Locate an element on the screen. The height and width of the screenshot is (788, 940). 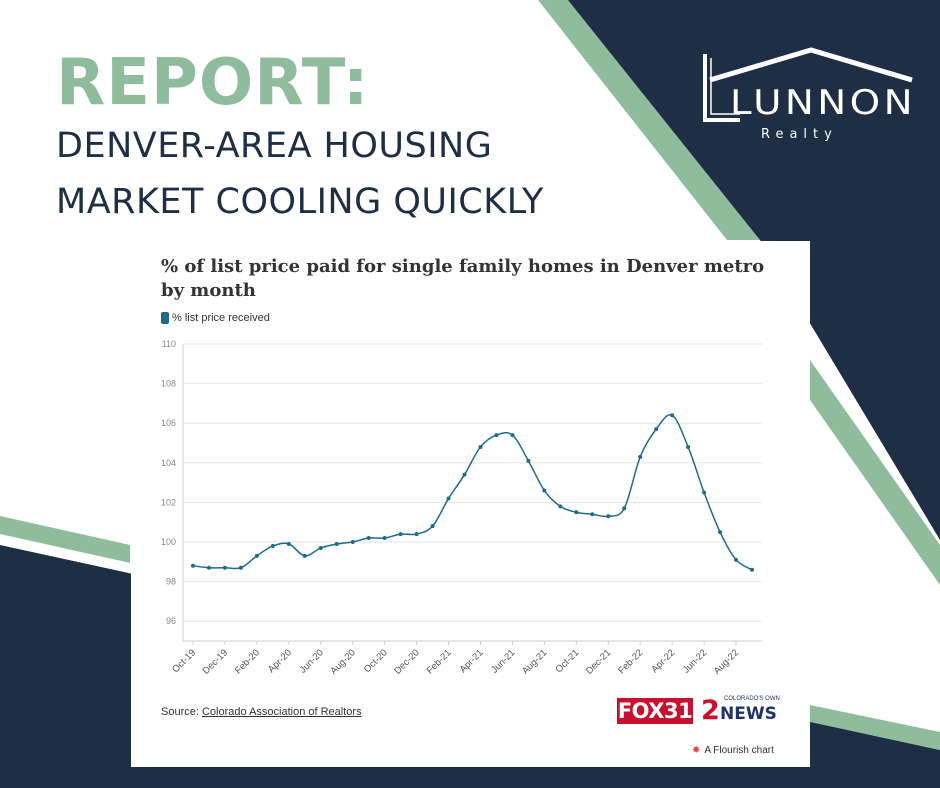
x-tick-label: Feb-20 is located at coordinates (247, 661).